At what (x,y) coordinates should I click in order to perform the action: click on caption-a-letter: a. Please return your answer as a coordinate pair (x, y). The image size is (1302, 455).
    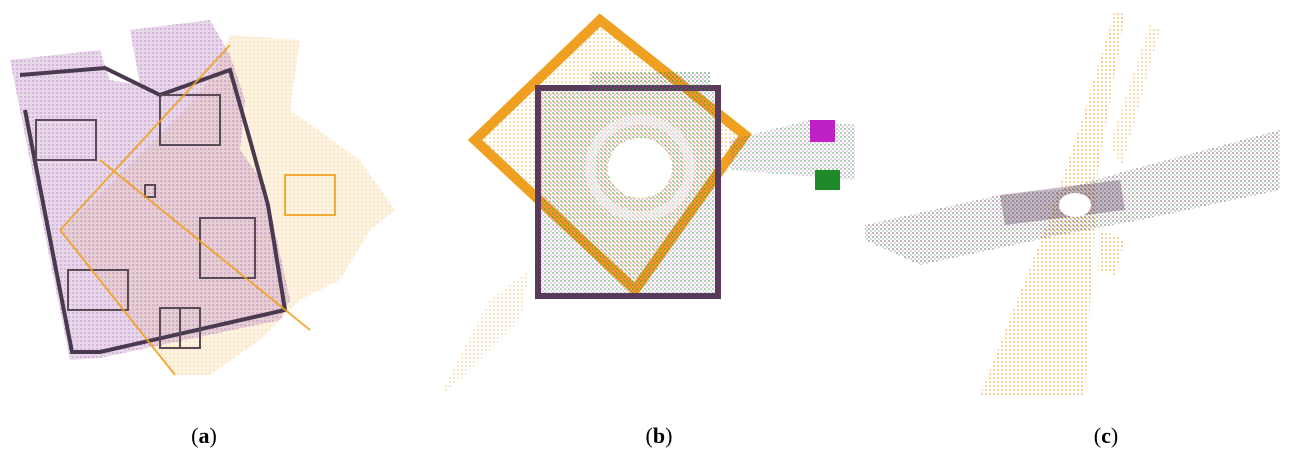
    Looking at the image, I should click on (204, 435).